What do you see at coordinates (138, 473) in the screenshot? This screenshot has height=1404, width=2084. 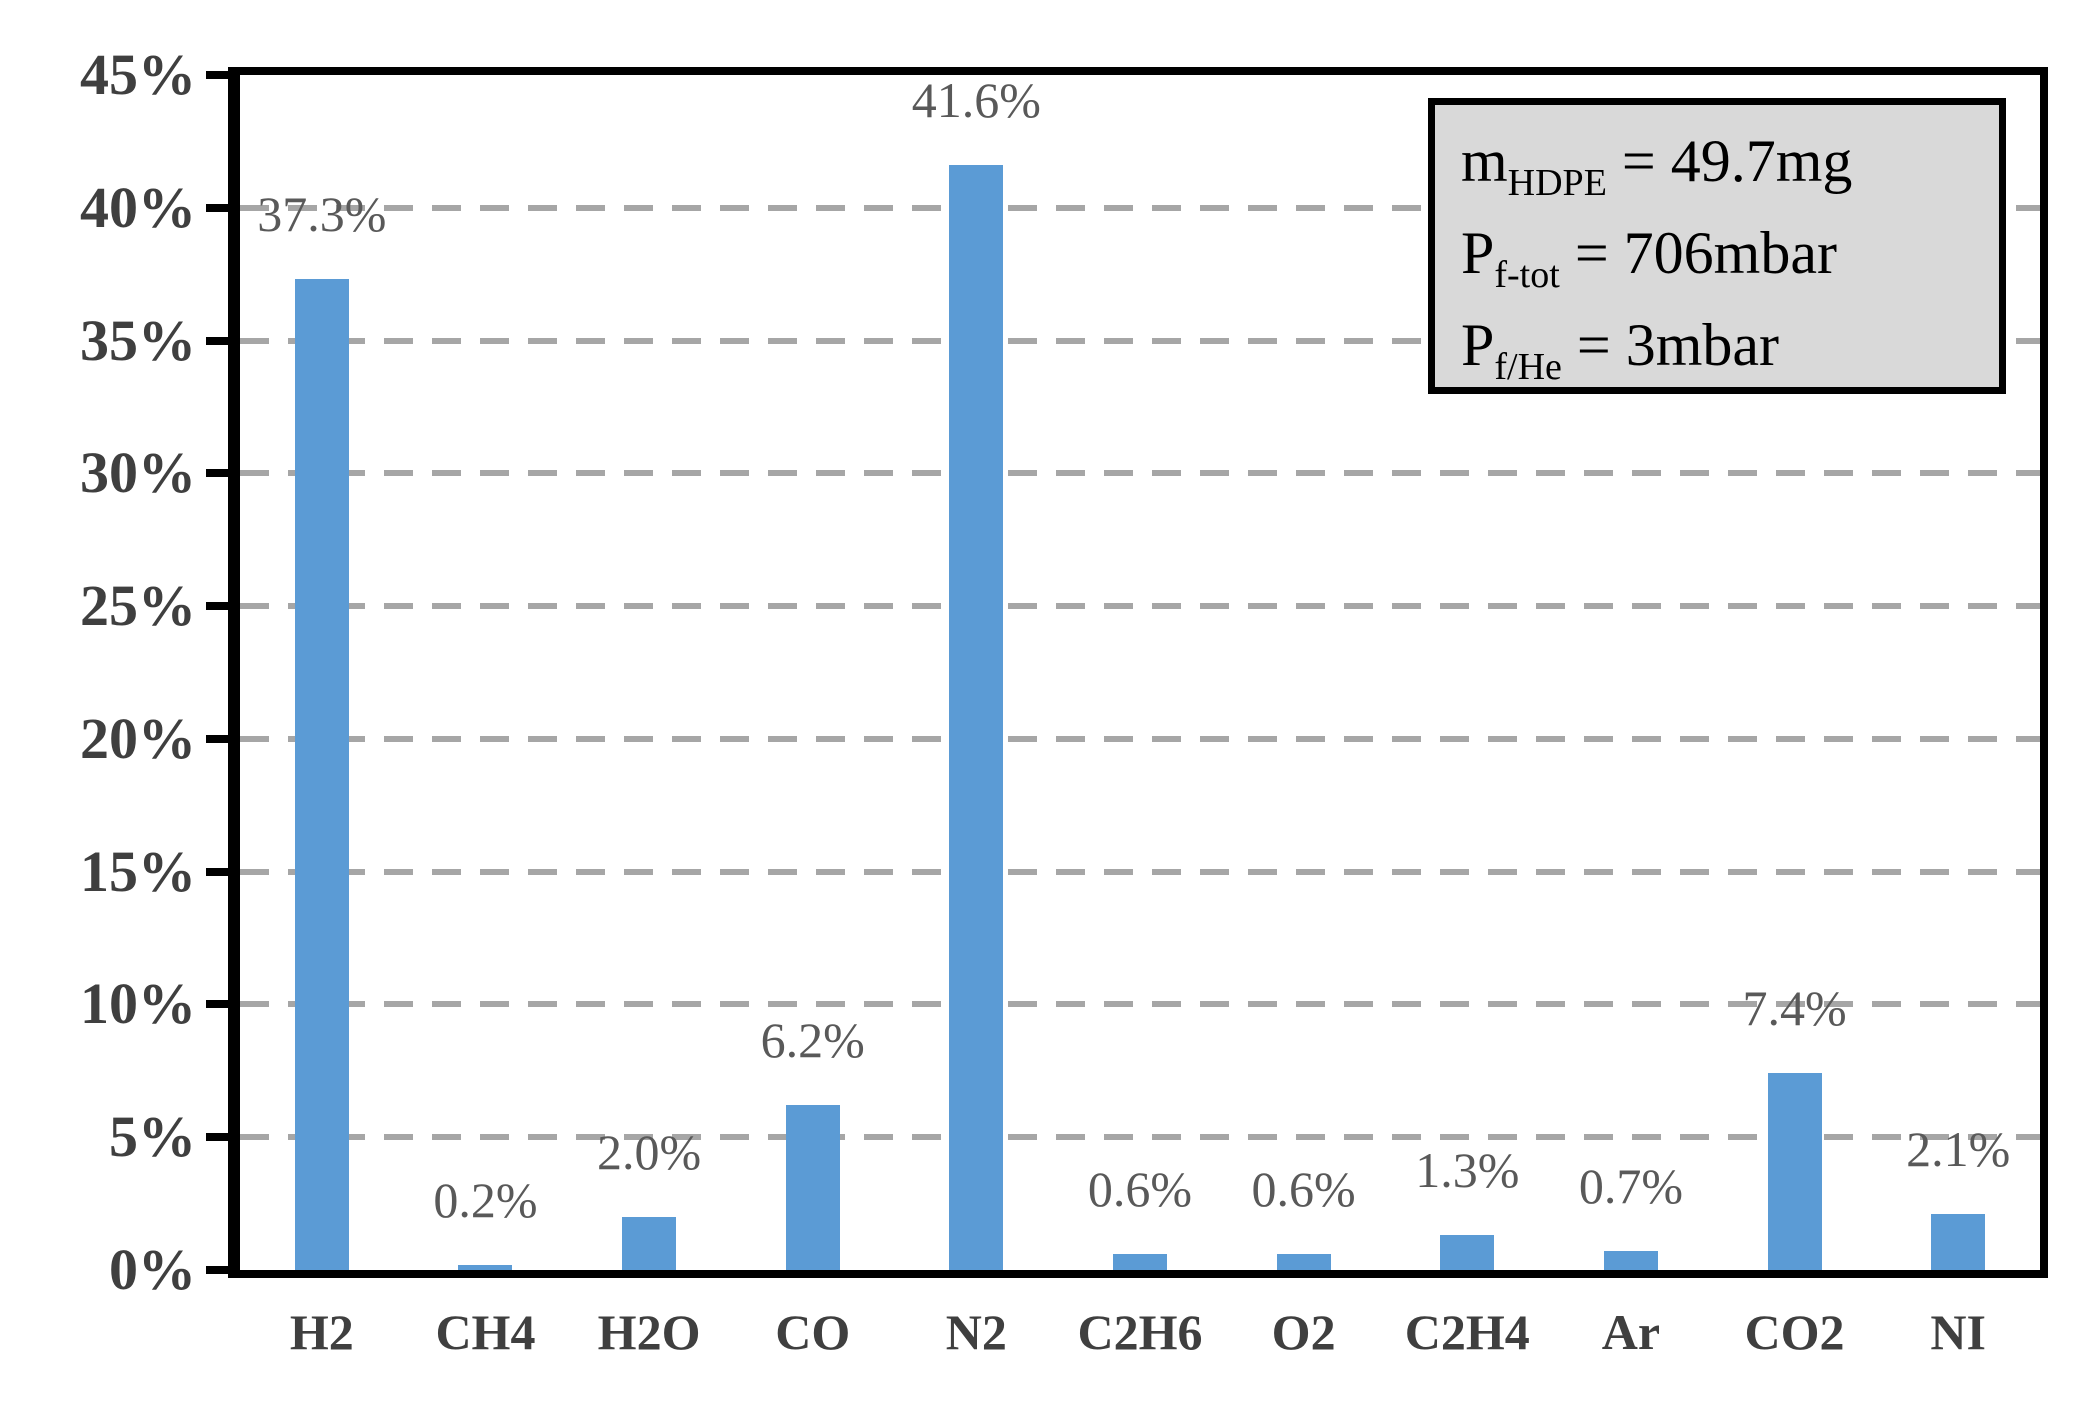 I see `y-axis-tick-label: 30%` at bounding box center [138, 473].